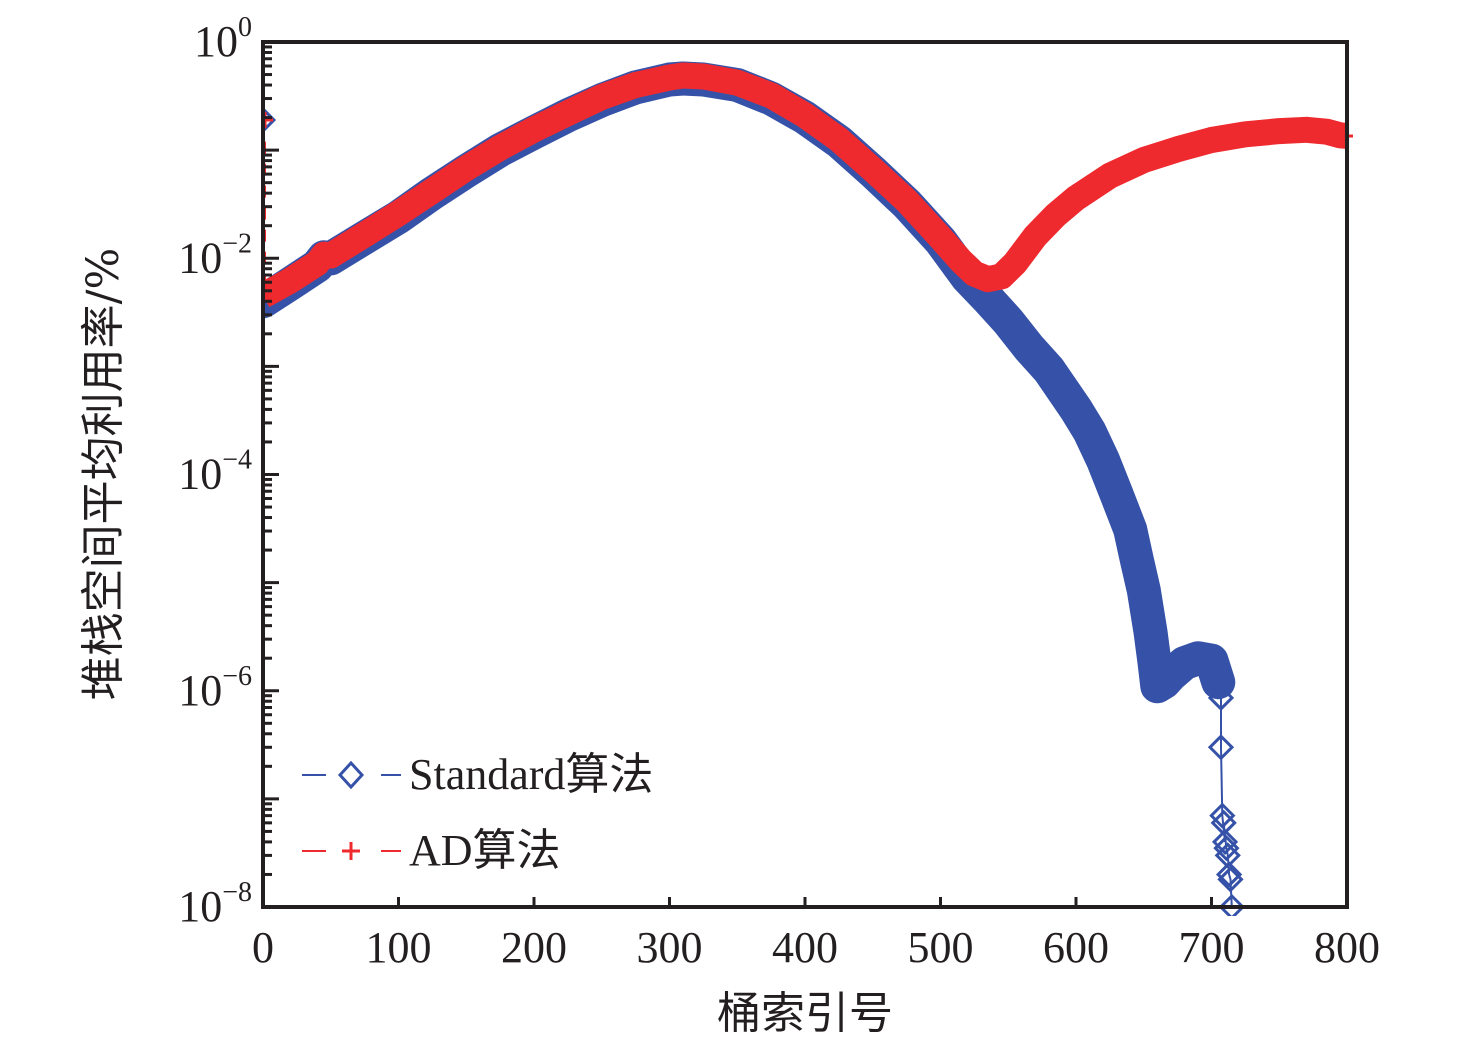 This screenshot has height=1045, width=1476. What do you see at coordinates (805, 947) in the screenshot?
I see `x-tick-label: 400` at bounding box center [805, 947].